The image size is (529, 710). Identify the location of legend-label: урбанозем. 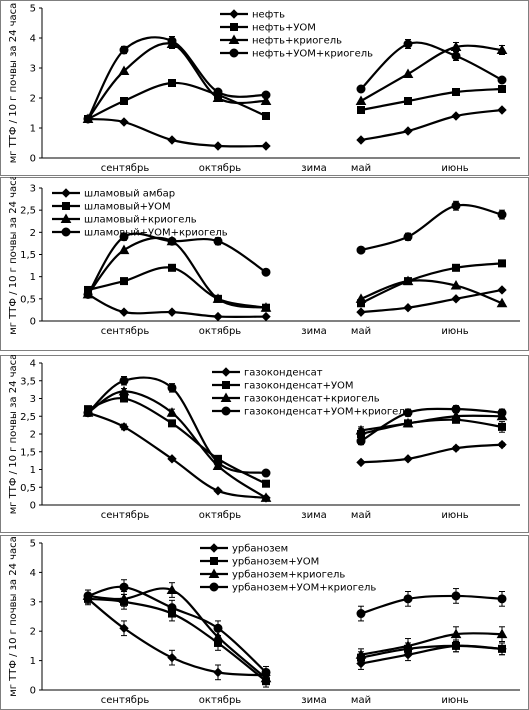
(260, 549).